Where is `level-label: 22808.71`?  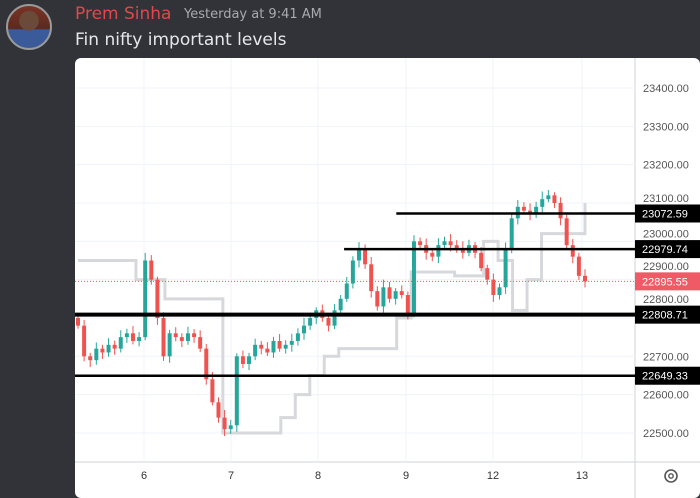
level-label: 22808.71 is located at coordinates (665, 316).